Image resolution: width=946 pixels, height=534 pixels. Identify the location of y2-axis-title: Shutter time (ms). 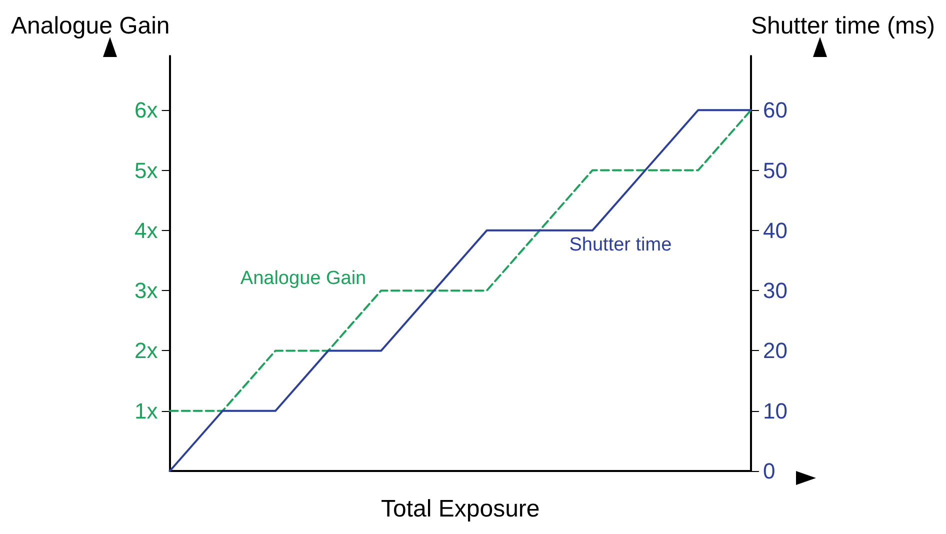
(842, 26).